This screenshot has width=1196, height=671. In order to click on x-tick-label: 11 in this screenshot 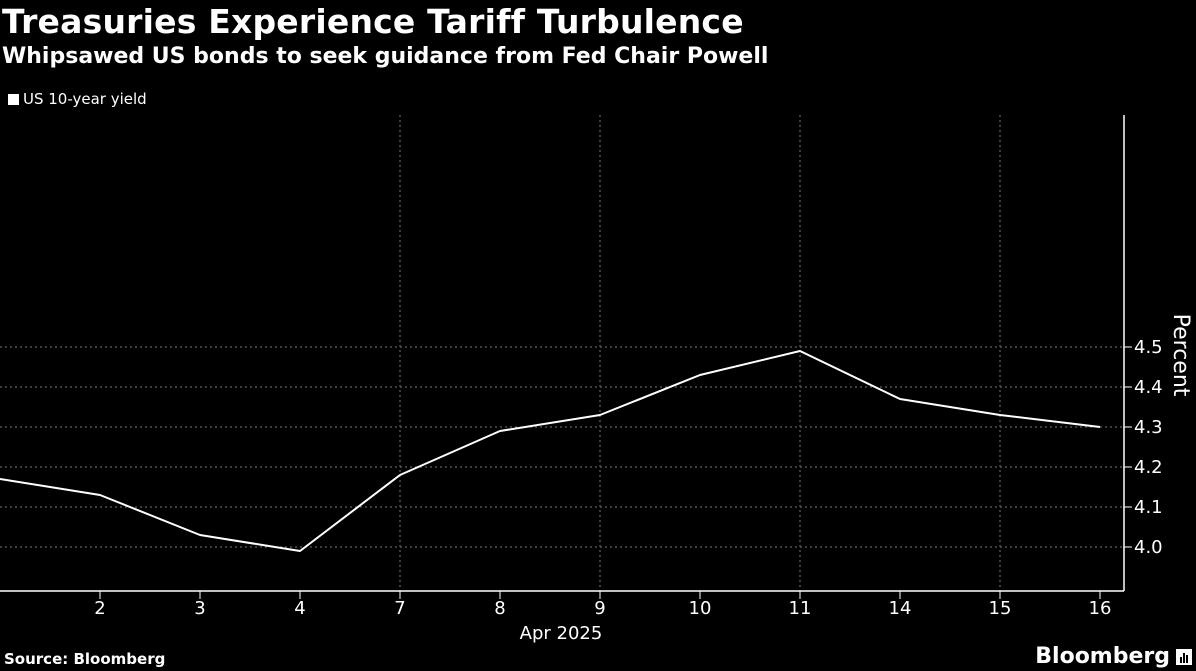, I will do `click(800, 608)`.